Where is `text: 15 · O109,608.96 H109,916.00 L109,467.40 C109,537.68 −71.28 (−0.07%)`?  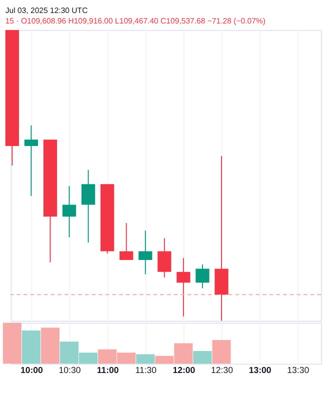
text: 15 · O109,608.96 H109,916.00 L109,467.40 C109,537.68 −71.28 (−0.07%) is located at coordinates (135, 21).